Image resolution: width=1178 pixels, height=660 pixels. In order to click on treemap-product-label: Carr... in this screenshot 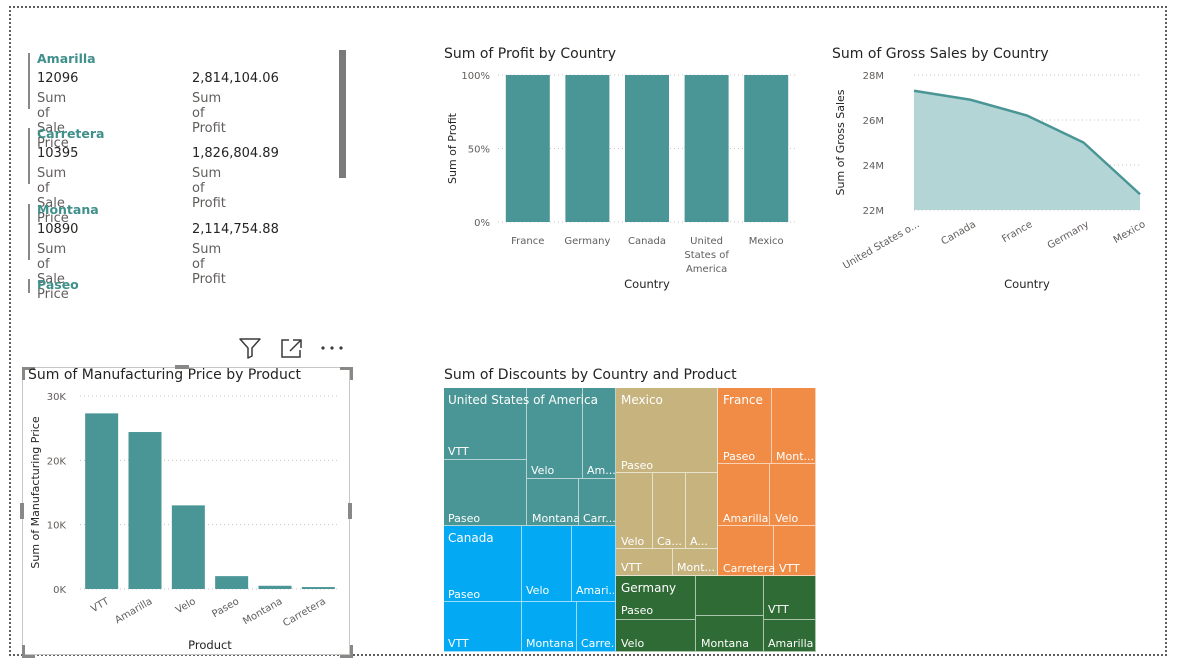, I will do `click(599, 518)`.